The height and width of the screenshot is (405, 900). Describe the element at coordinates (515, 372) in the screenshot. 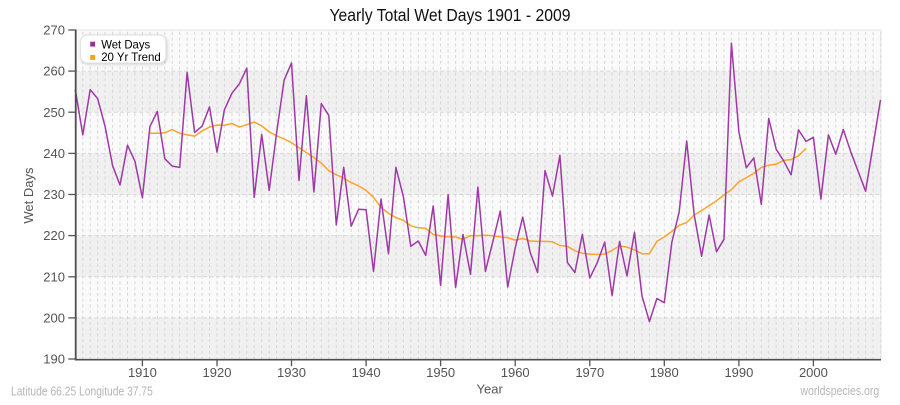

I see `svg-text: 1960` at that location.